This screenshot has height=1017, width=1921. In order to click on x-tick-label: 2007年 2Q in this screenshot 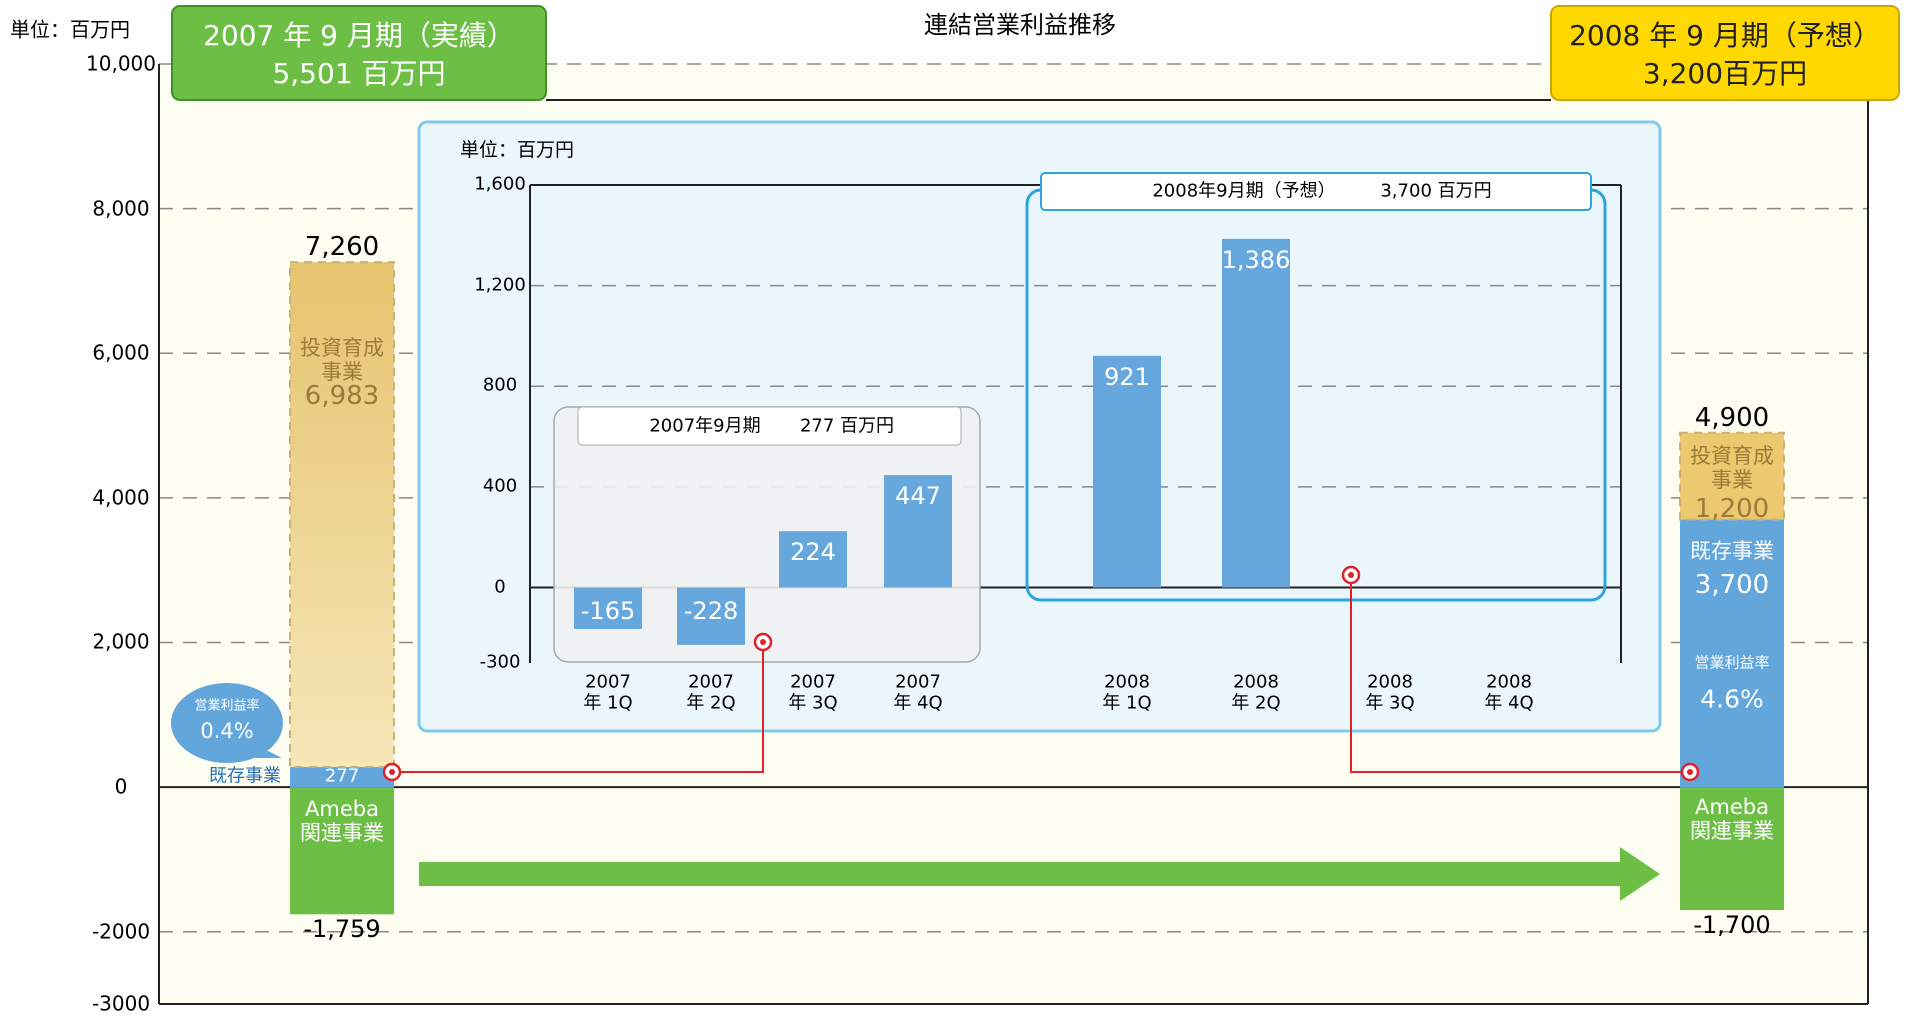, I will do `click(711, 692)`.